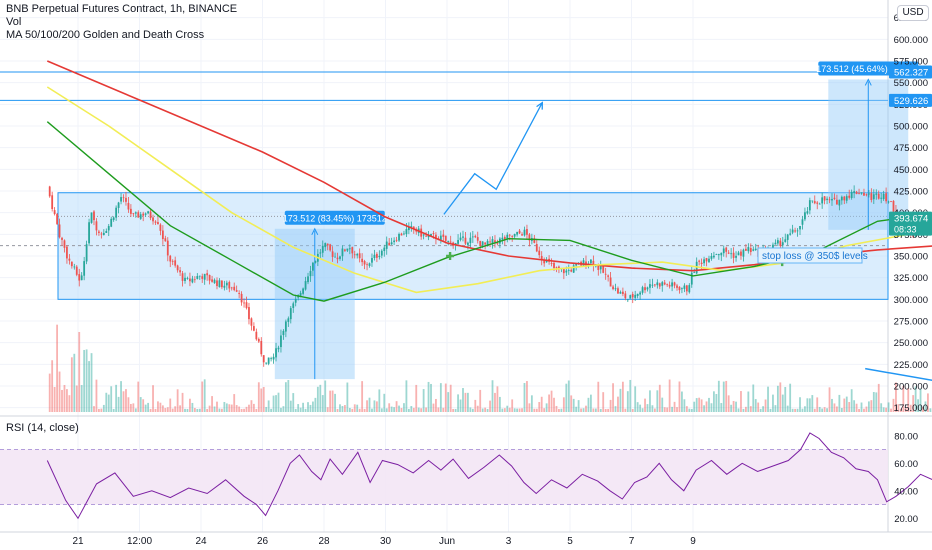  What do you see at coordinates (898, 382) in the screenshot?
I see `volume-trend-line` at bounding box center [898, 382].